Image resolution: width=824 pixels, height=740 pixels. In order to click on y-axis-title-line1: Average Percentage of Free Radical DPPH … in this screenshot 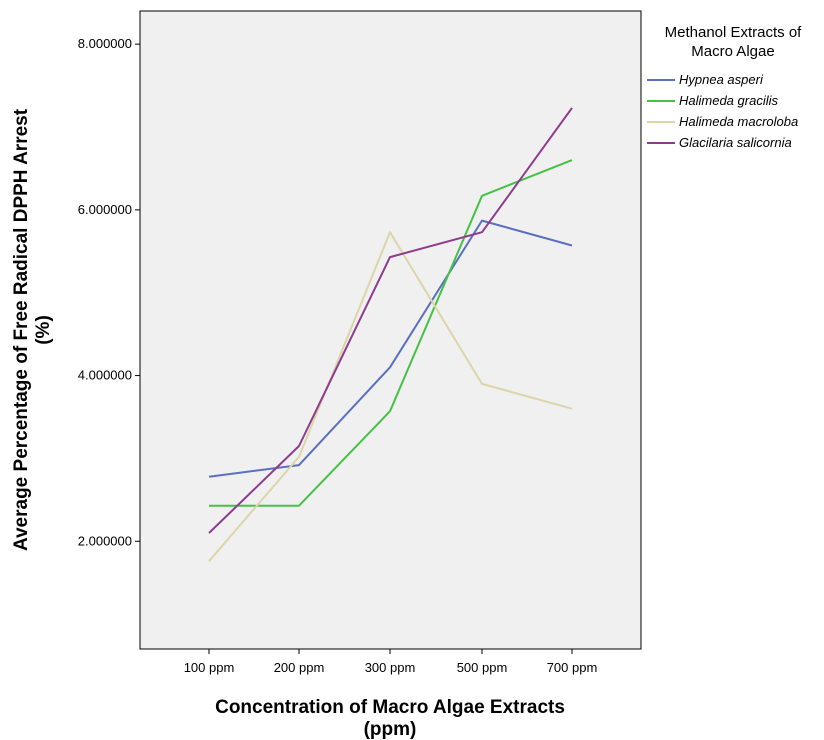, I will do `click(21, 329)`.